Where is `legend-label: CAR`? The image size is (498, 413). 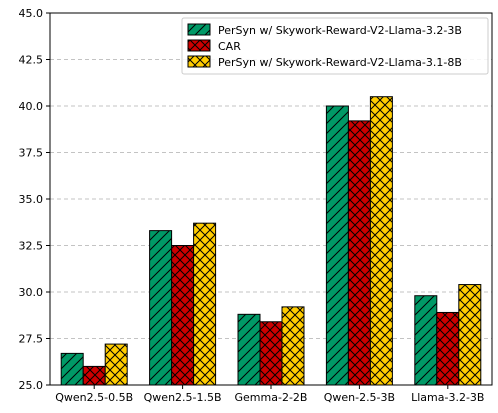 legend-label: CAR is located at coordinates (229, 46).